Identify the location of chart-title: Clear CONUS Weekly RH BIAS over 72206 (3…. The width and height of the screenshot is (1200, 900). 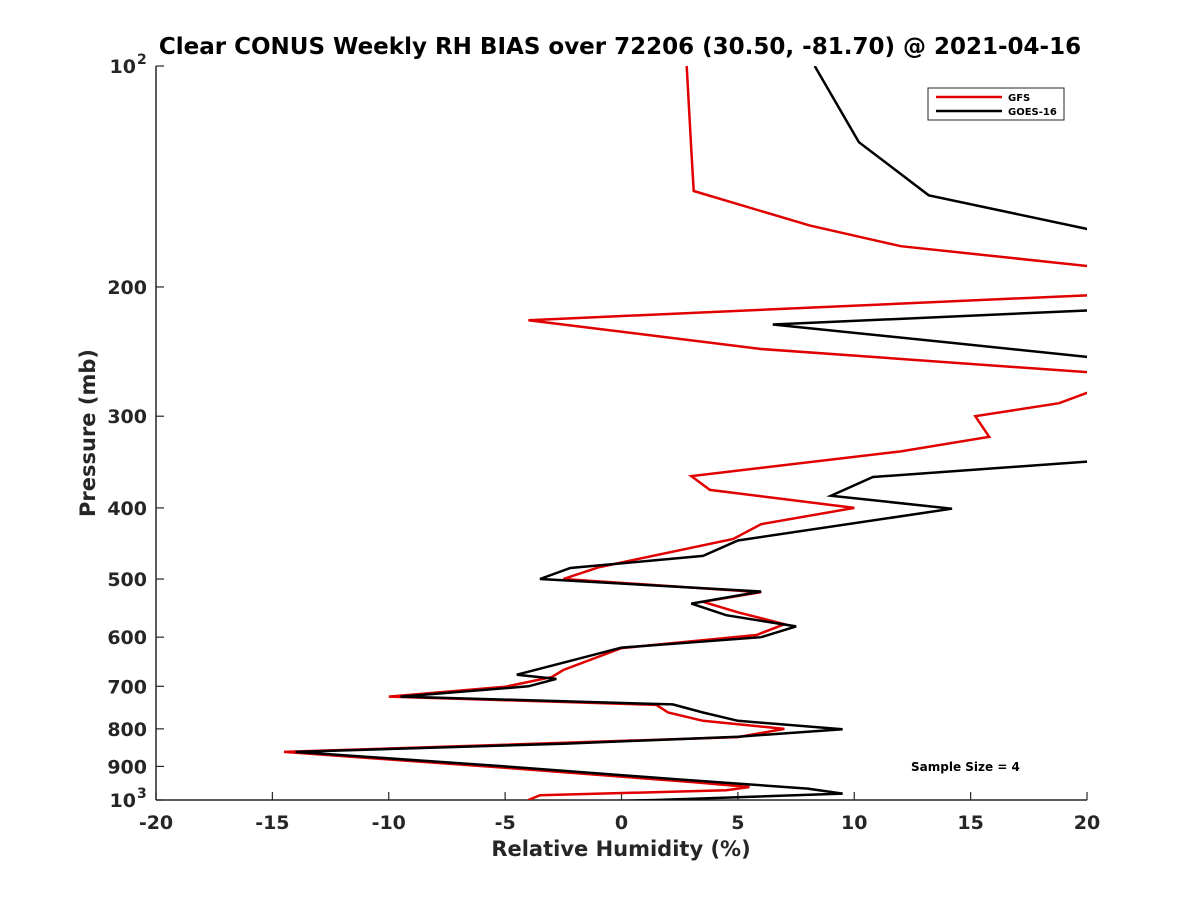
(620, 47).